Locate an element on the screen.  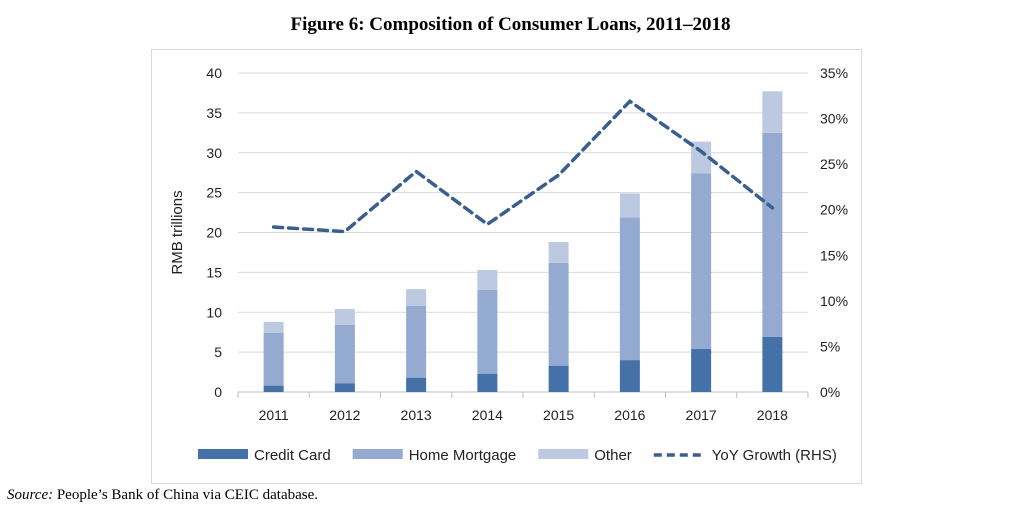
y-axis-label: RMB trillions is located at coordinates (177, 232).